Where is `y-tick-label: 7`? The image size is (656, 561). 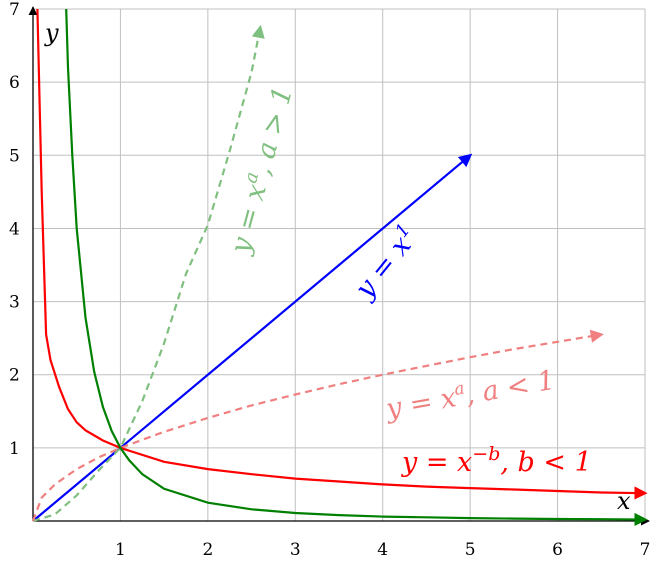 y-tick-label: 7 is located at coordinates (14, 10).